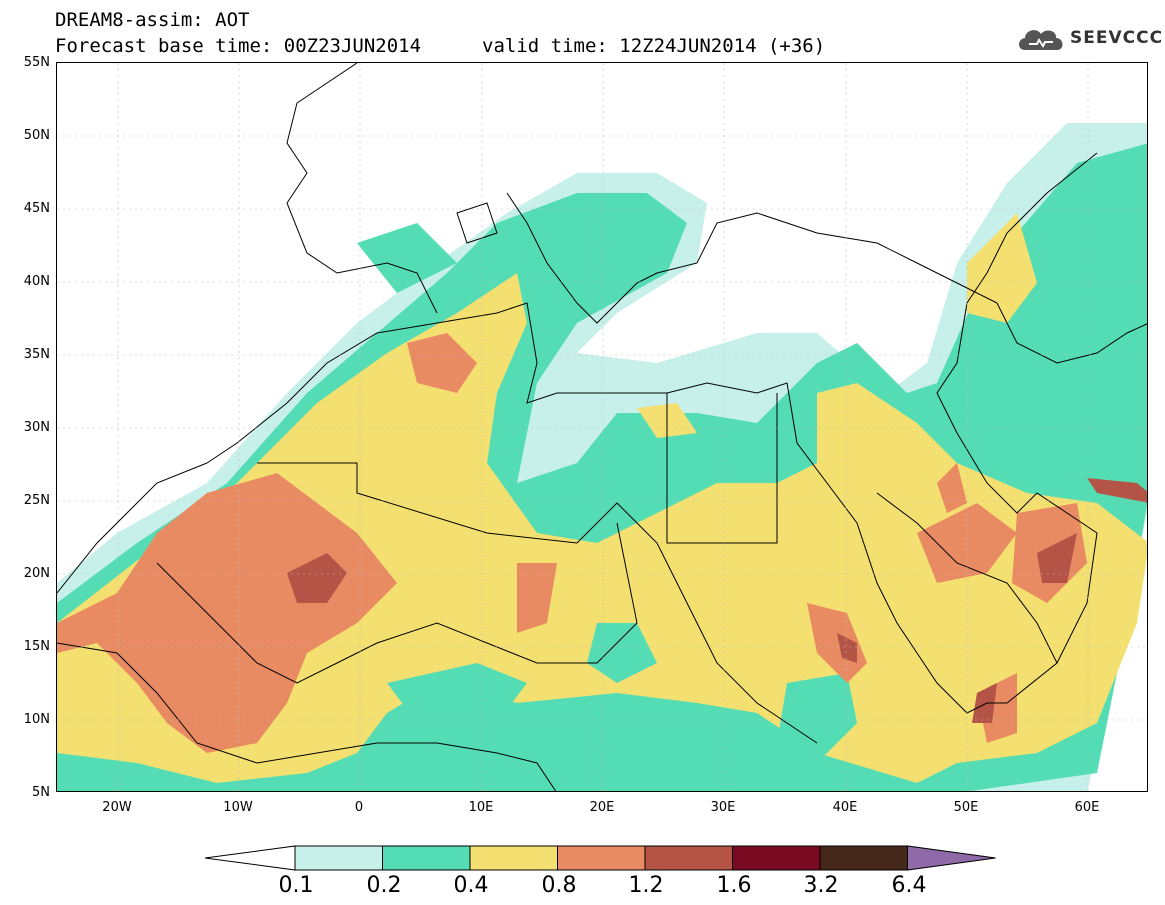 Image resolution: width=1165 pixels, height=905 pixels. What do you see at coordinates (1117, 38) in the screenshot?
I see `logo-text: SEEVCCC` at bounding box center [1117, 38].